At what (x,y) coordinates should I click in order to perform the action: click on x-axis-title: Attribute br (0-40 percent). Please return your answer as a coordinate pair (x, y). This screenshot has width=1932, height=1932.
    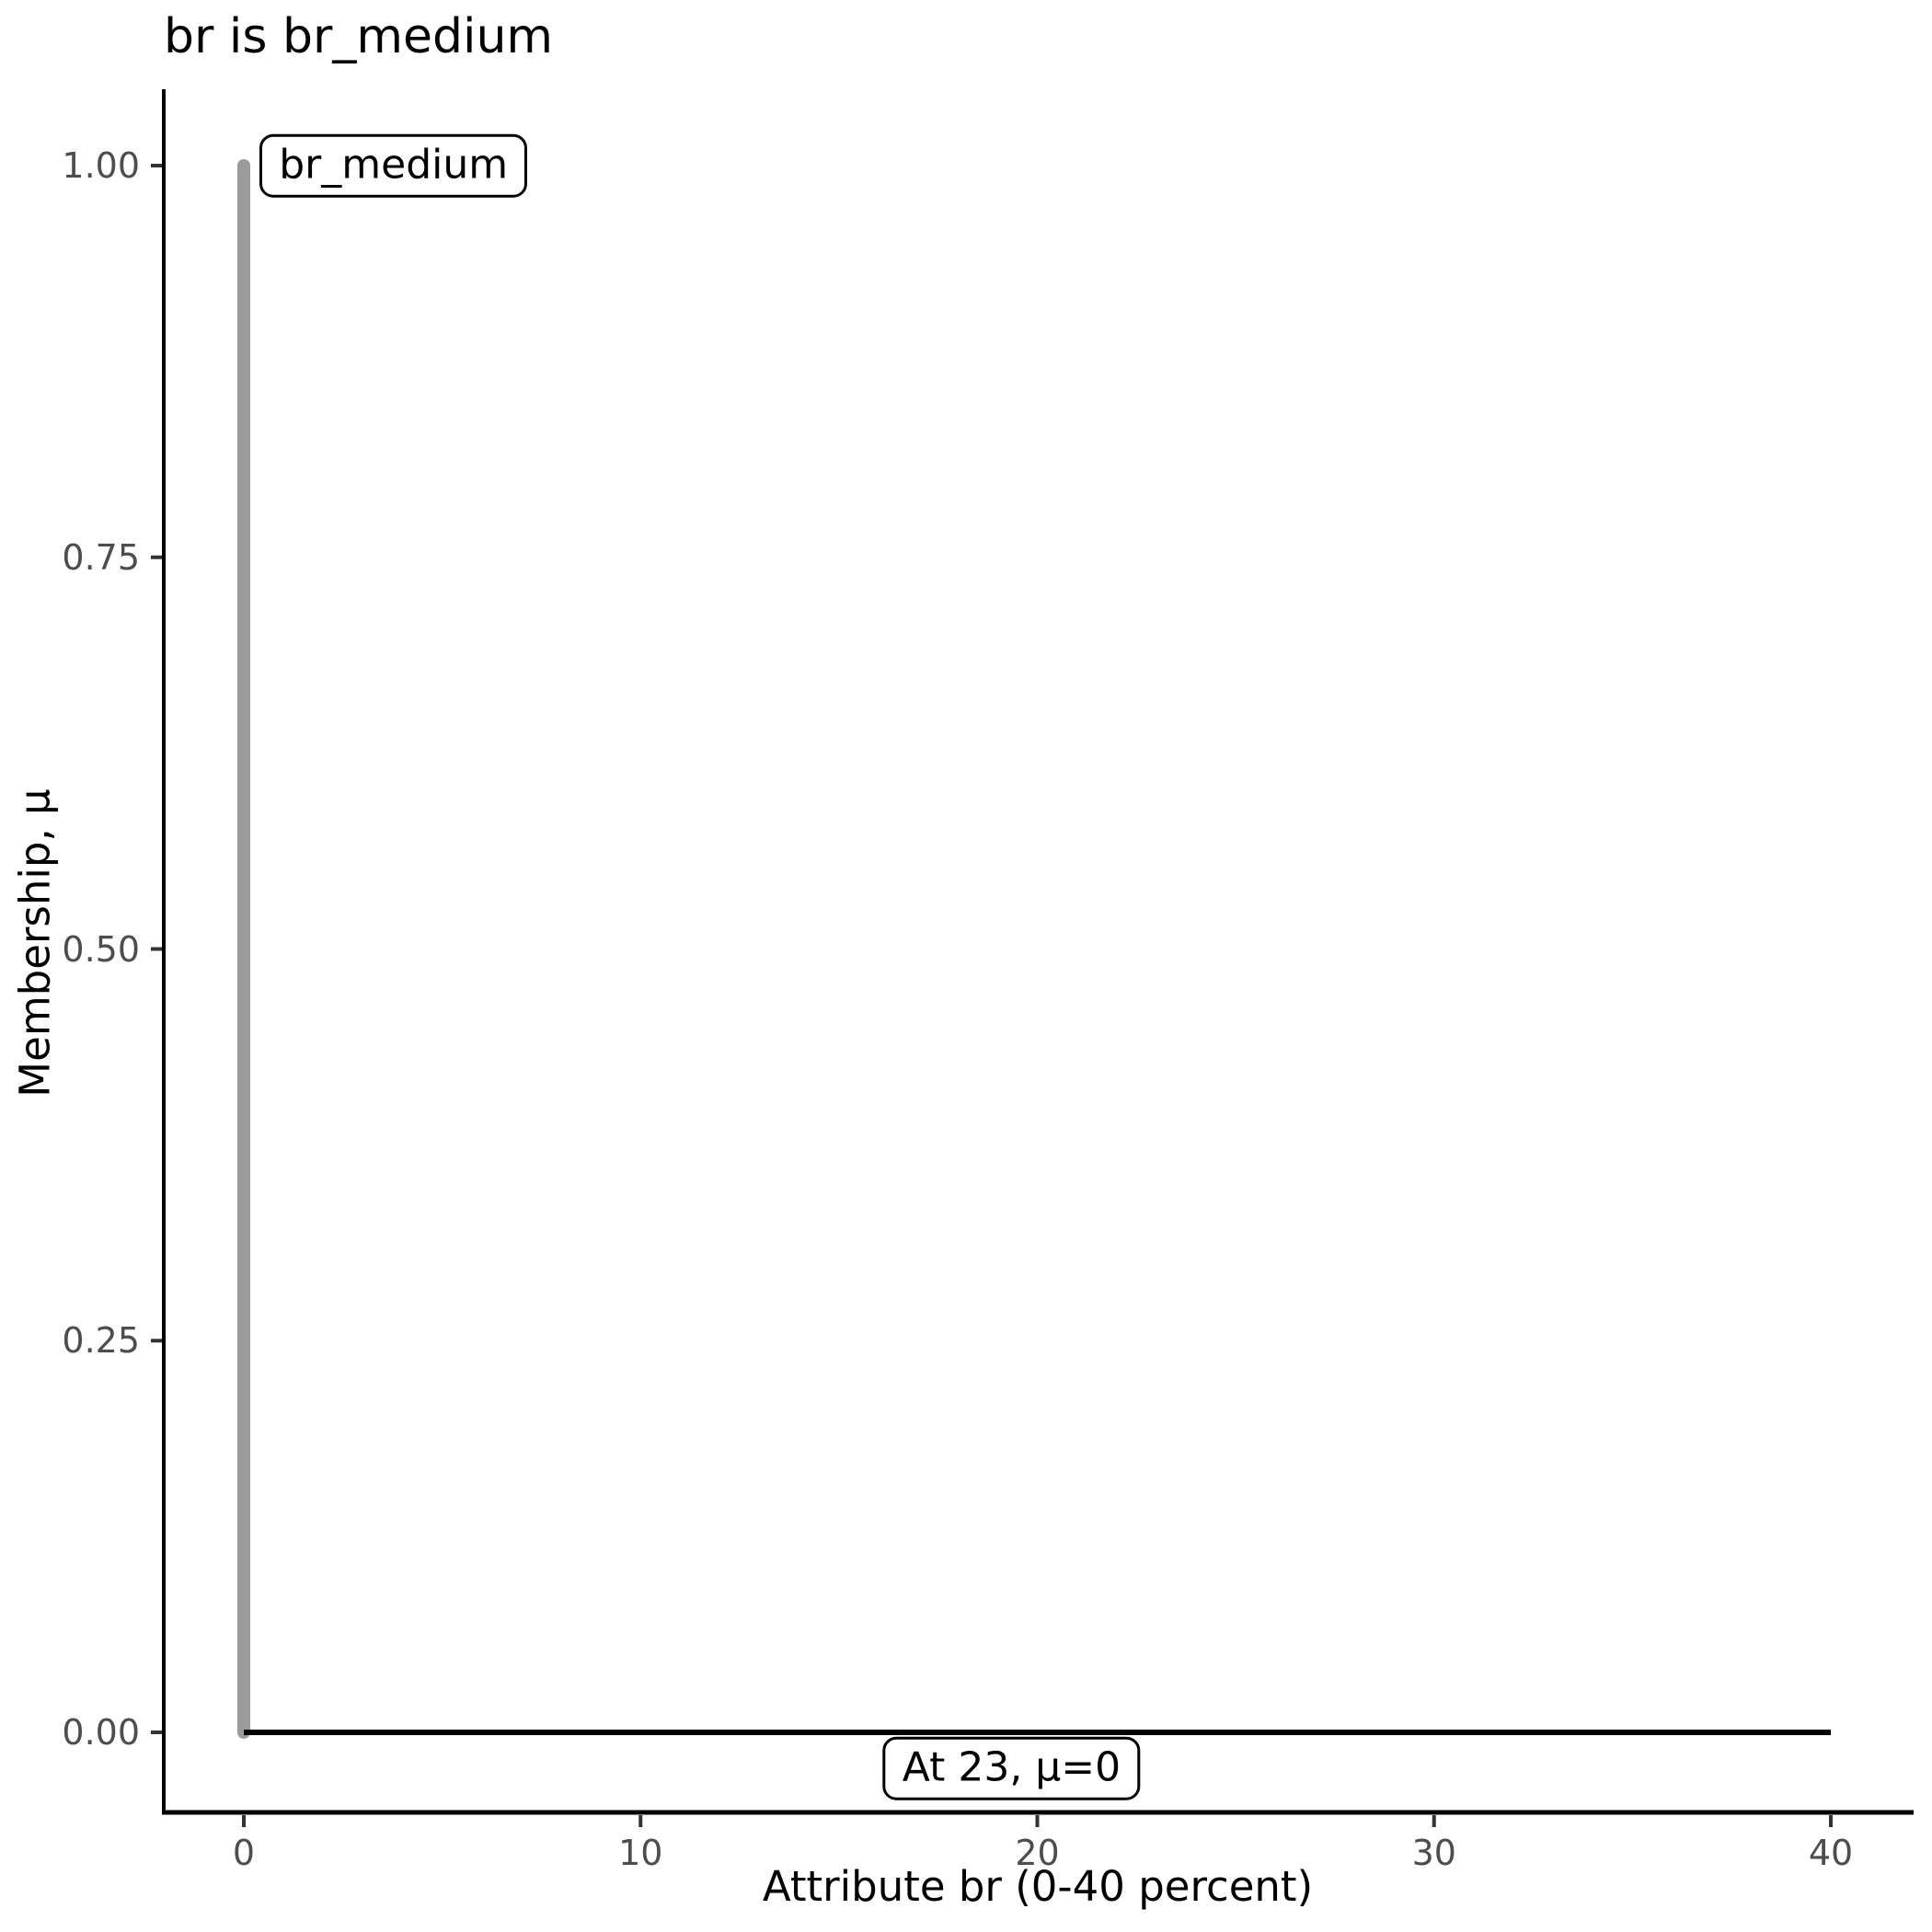
    Looking at the image, I should click on (1038, 1886).